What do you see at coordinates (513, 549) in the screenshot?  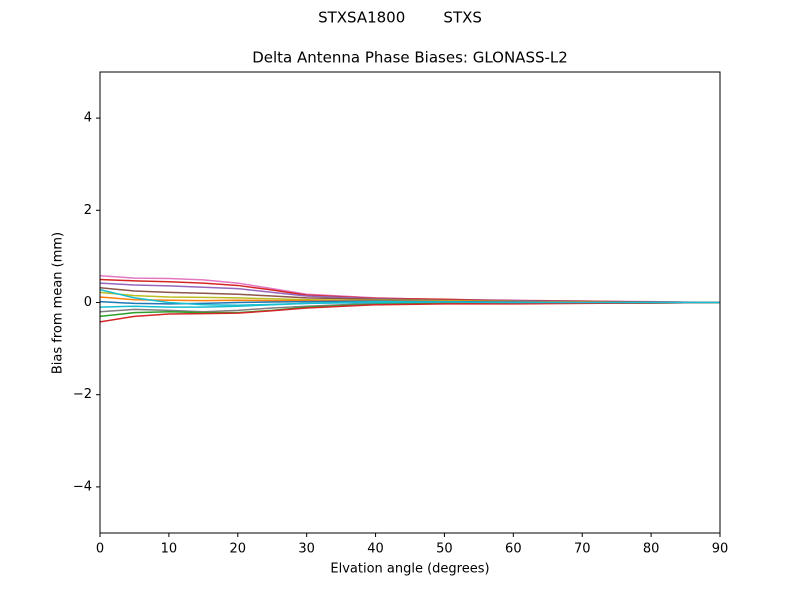 I see `x-tick-label: 60` at bounding box center [513, 549].